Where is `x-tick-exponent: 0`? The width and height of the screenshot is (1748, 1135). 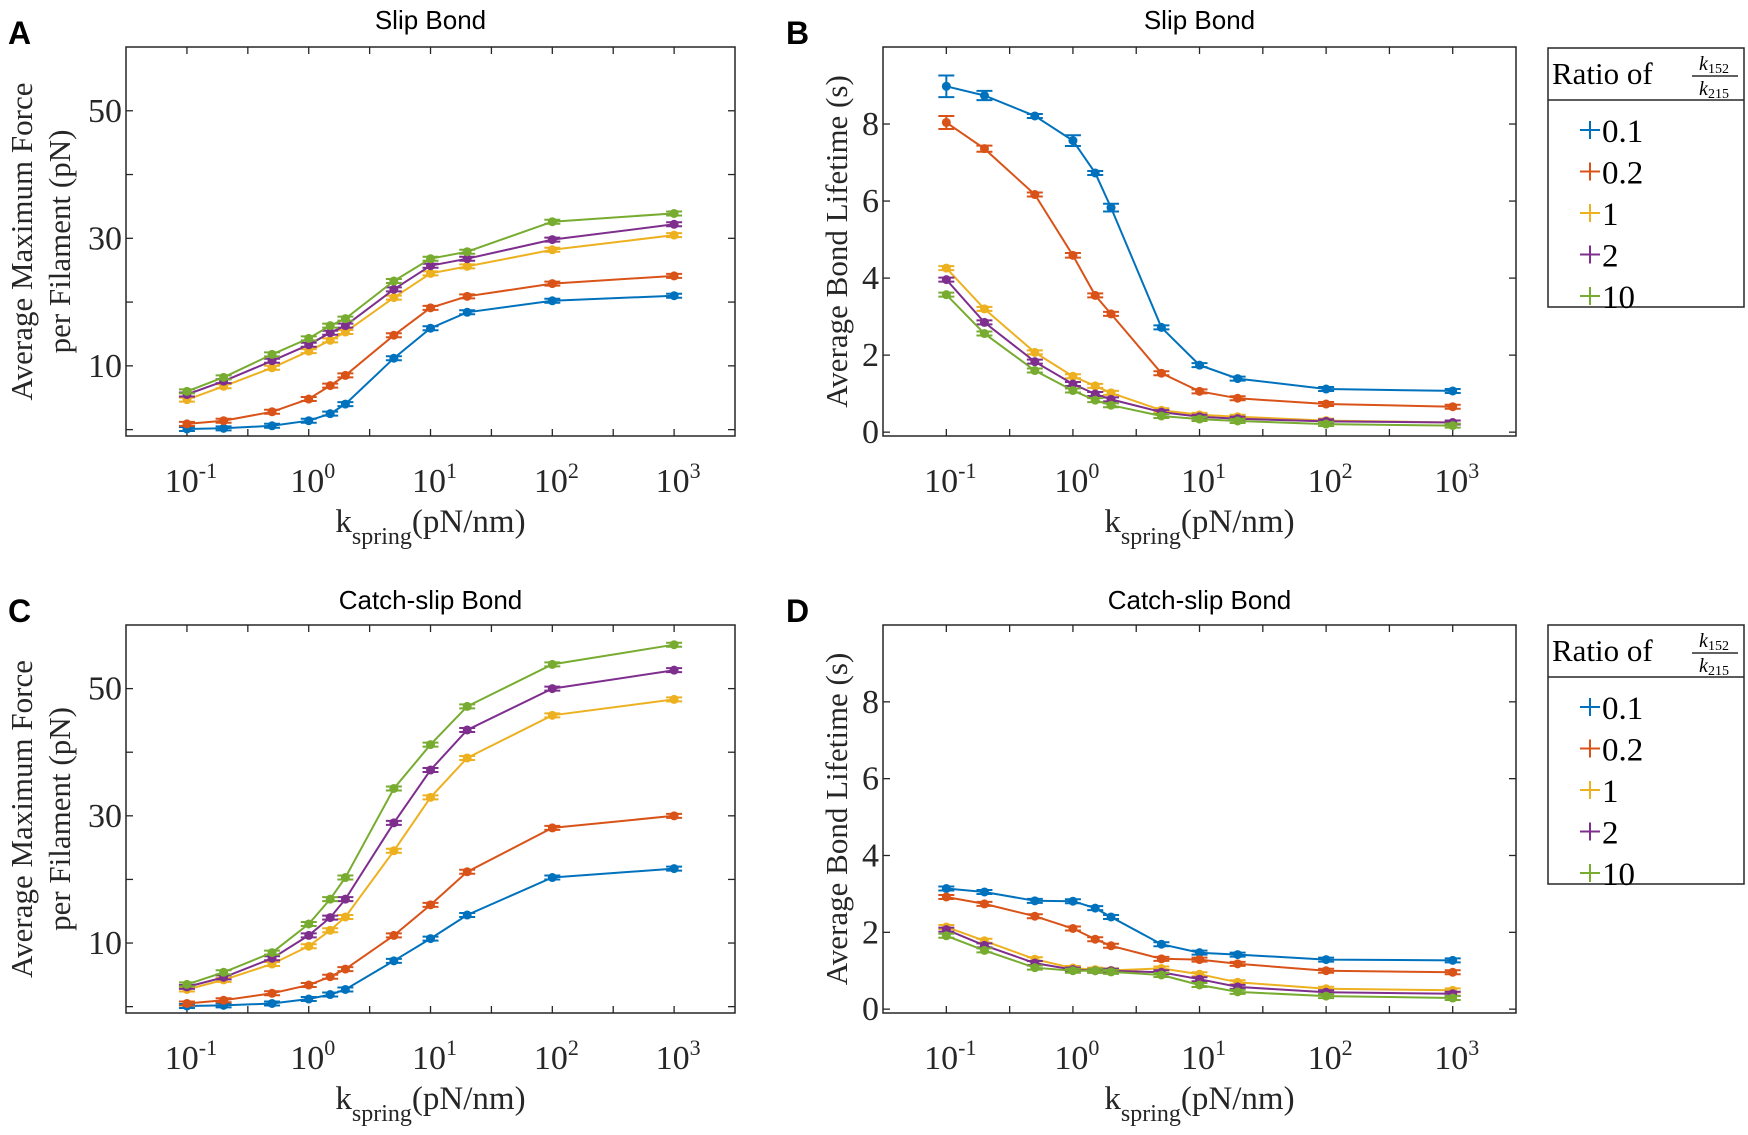 x-tick-exponent: 0 is located at coordinates (329, 470).